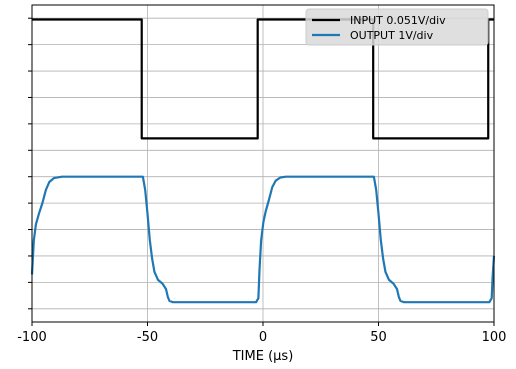 Image resolution: width=516 pixels, height=369 pixels. Describe the element at coordinates (392, 35) in the screenshot. I see `legend-label: OUTPUT 1V/div` at that location.